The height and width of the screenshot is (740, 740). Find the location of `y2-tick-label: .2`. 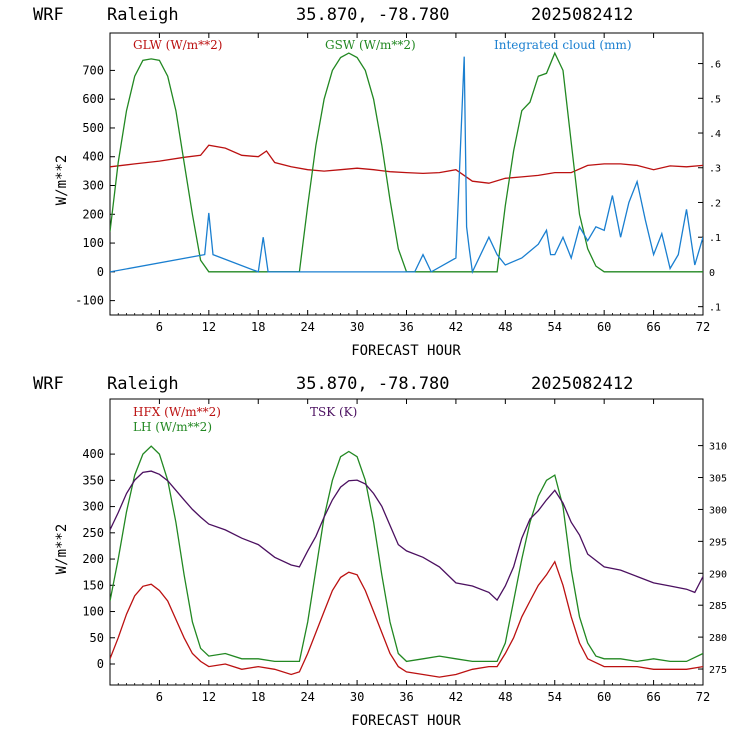

y2-tick-label: .2 is located at coordinates (715, 203).